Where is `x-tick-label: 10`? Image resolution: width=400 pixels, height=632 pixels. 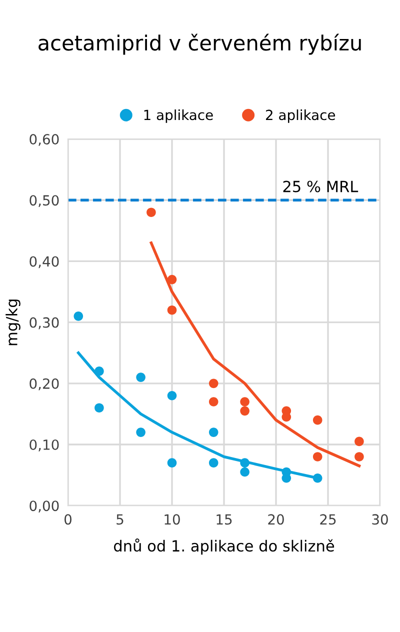
x-tick-label: 10 is located at coordinates (172, 519).